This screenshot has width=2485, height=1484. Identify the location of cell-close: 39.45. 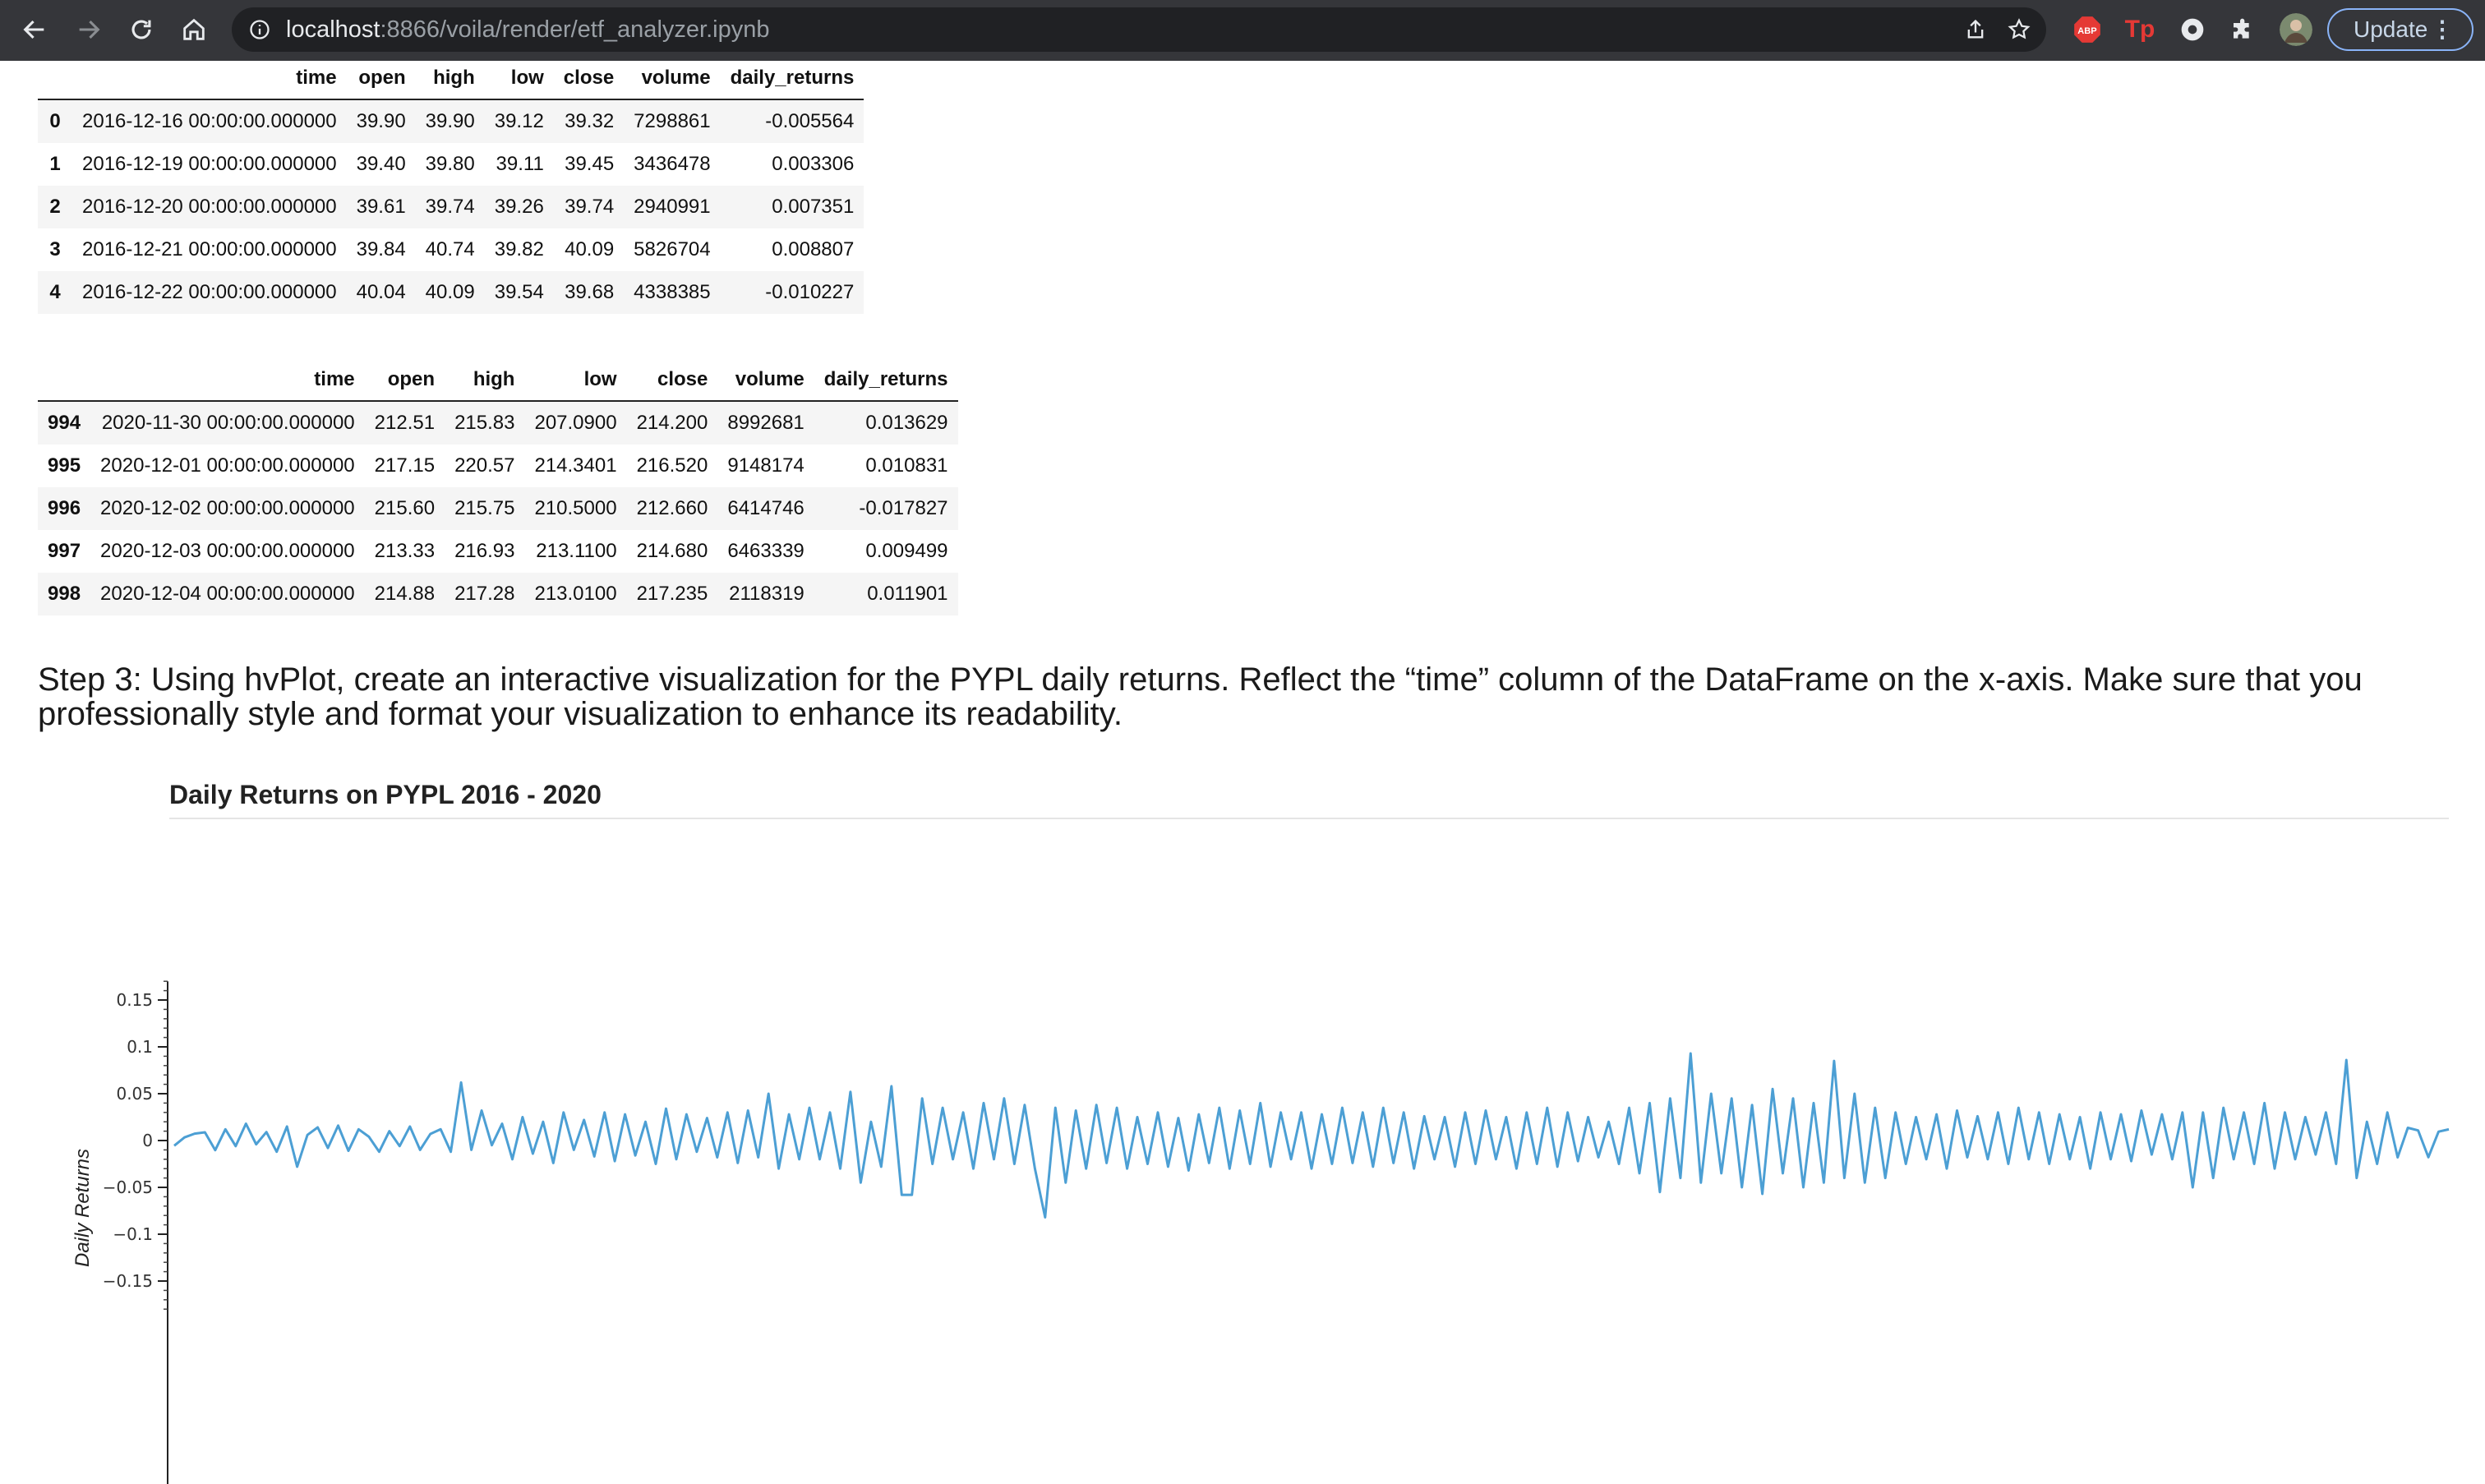
(590, 164).